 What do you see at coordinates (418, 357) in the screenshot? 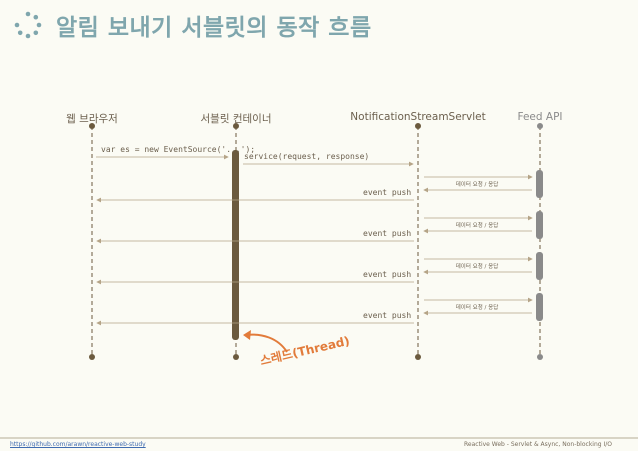
I see `servlet-bottom-dot` at bounding box center [418, 357].